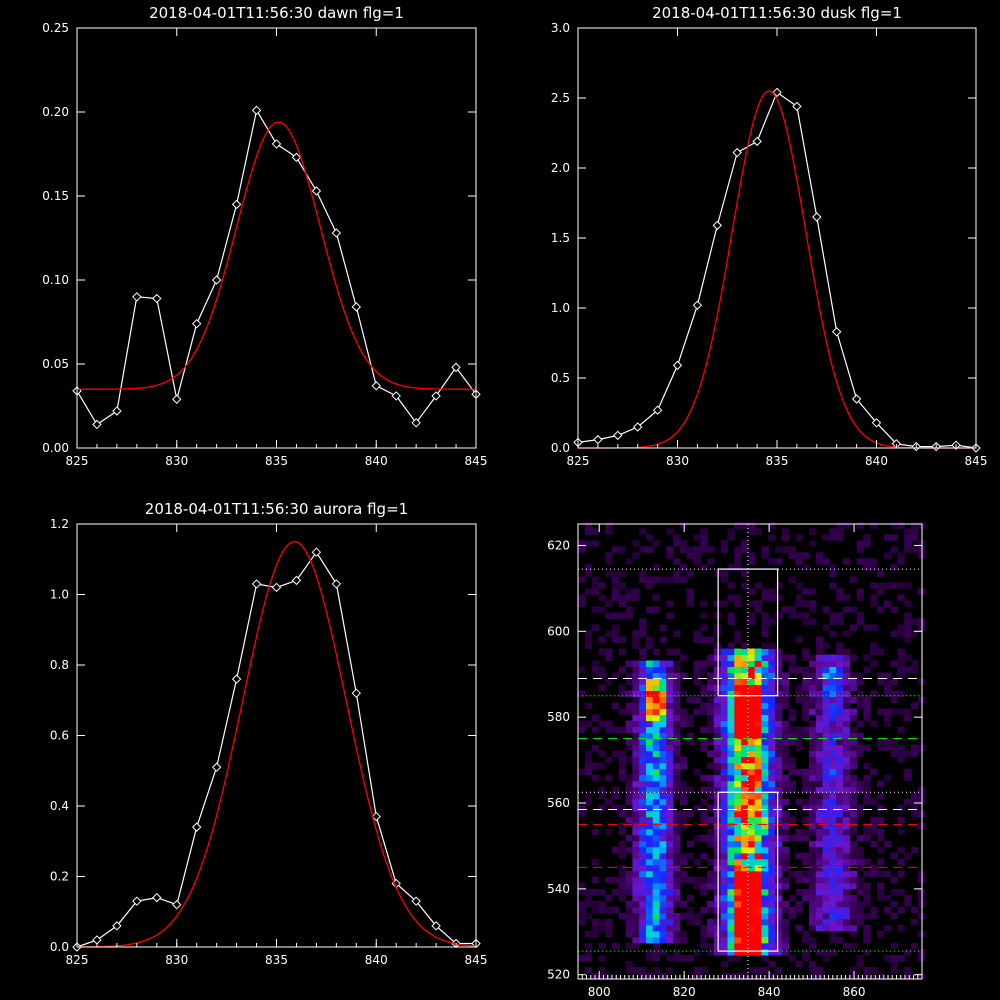 The width and height of the screenshot is (1000, 1000). Describe the element at coordinates (560, 28) in the screenshot. I see `y-tick-label: 3.0` at that location.